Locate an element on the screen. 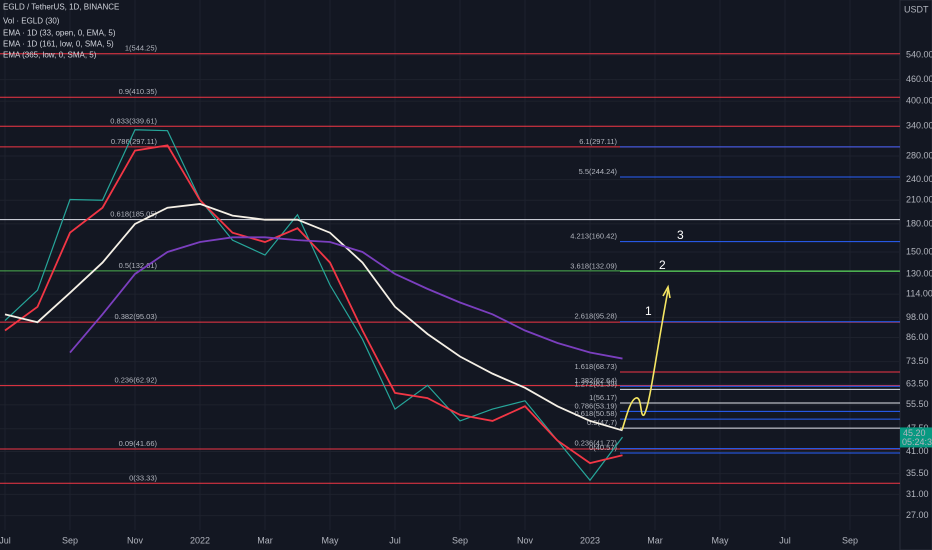 This screenshot has width=932, height=550. y-tick-label: 280.00 is located at coordinates (919, 155).